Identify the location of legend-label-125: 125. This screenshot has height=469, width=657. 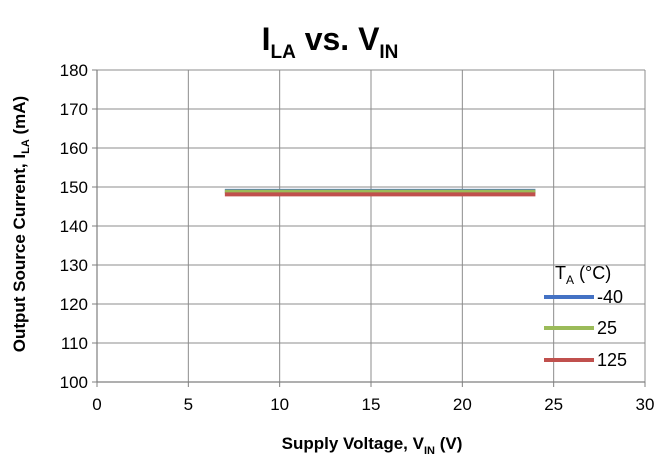
(612, 360).